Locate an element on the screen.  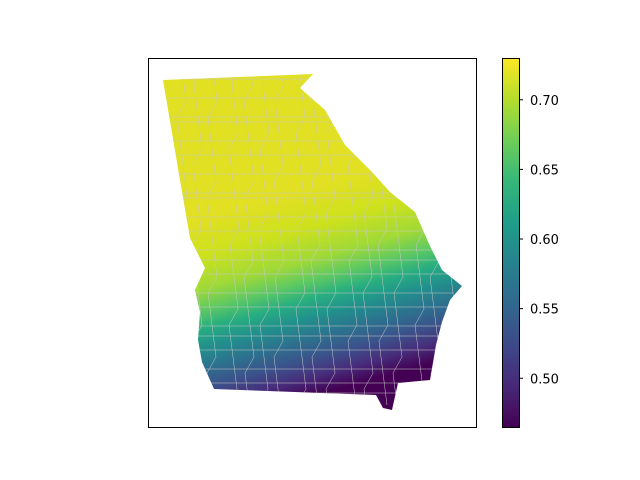
colorbar: 0.70 0.65 0.60 0.55 0.50 is located at coordinates (530, 243).